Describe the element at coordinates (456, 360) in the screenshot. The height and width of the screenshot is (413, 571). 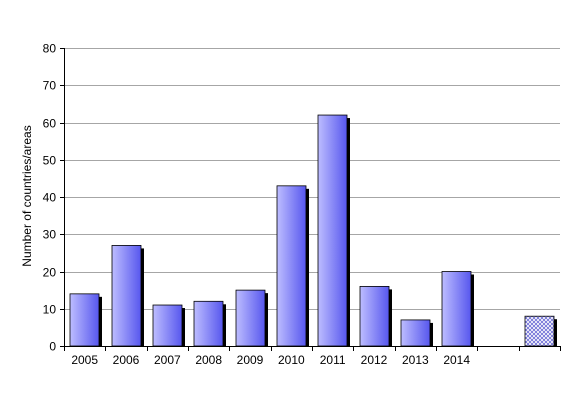
I see `x-tick-label: 2014` at that location.